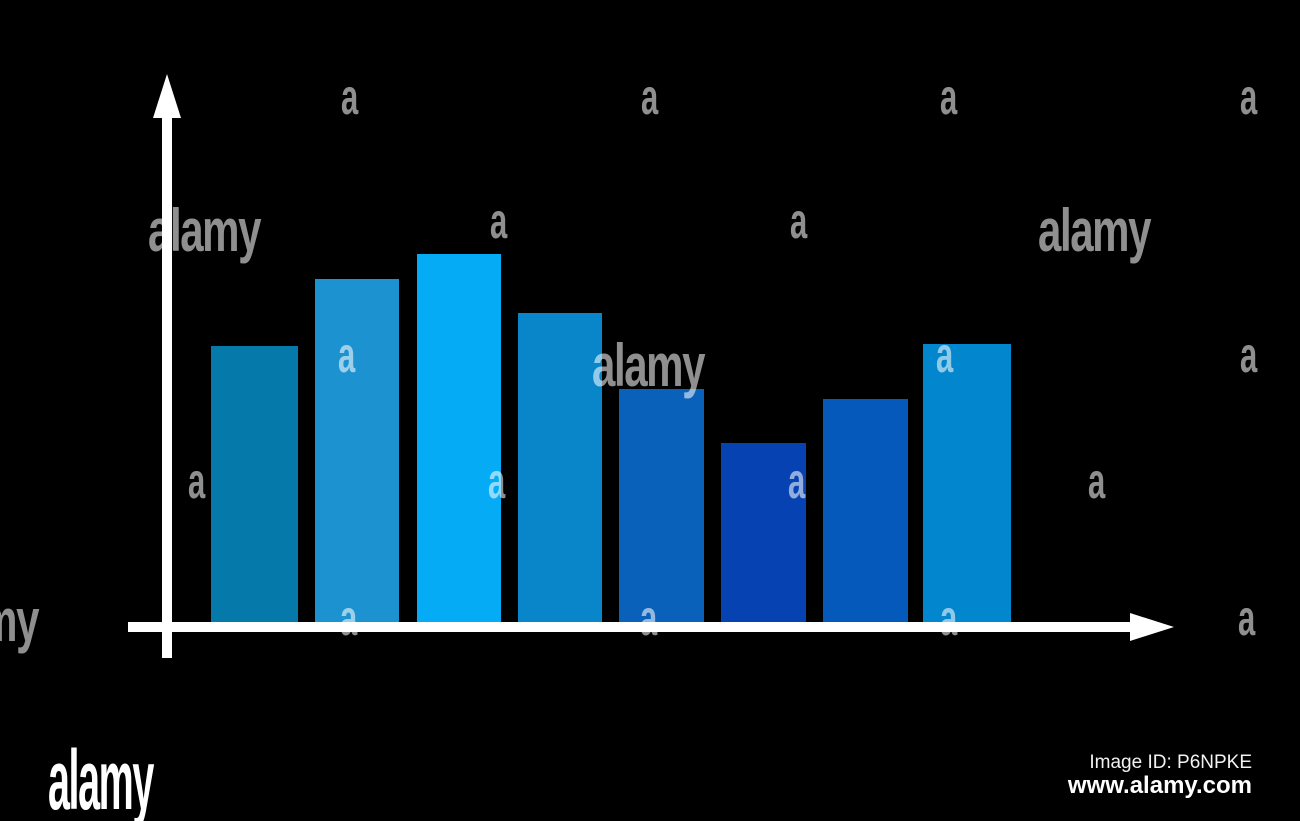  I want to click on x-axis-line, so click(630, 627).